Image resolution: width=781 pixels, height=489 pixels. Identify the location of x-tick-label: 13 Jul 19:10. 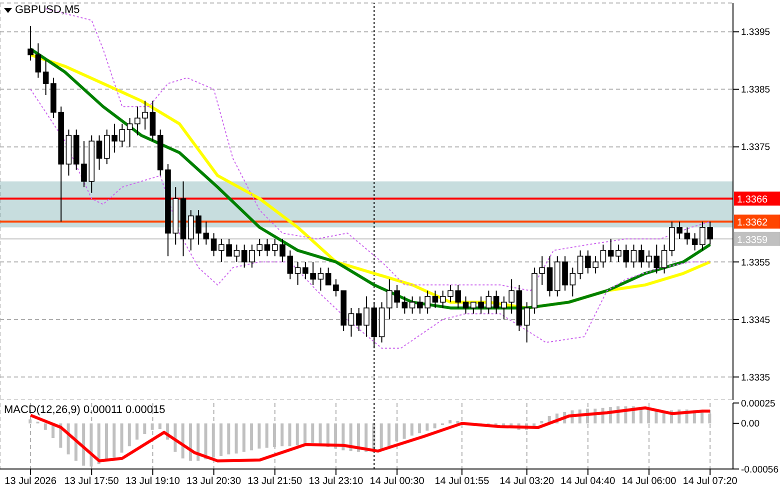
(152, 482).